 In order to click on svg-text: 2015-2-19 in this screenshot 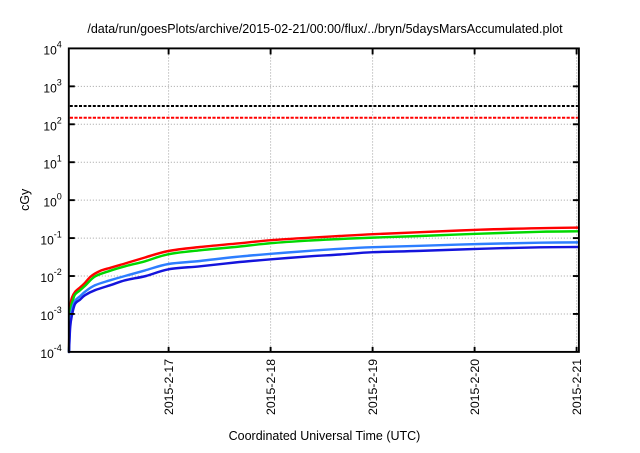, I will do `click(373, 387)`.